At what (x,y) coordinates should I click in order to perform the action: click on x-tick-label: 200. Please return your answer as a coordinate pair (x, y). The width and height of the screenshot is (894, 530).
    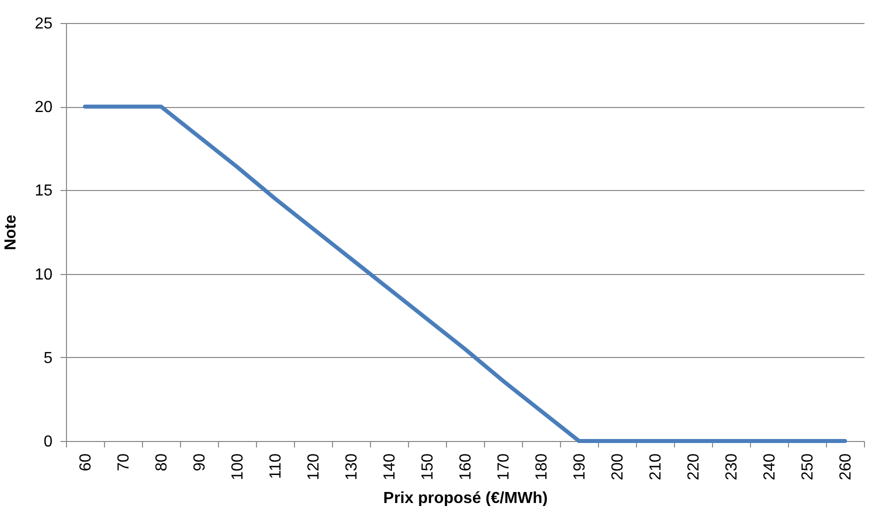
    Looking at the image, I should click on (618, 466).